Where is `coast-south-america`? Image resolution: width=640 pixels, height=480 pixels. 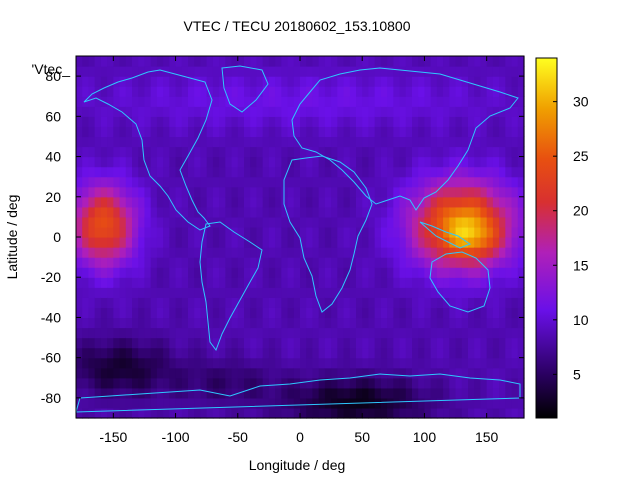 coast-south-america is located at coordinates (231, 286).